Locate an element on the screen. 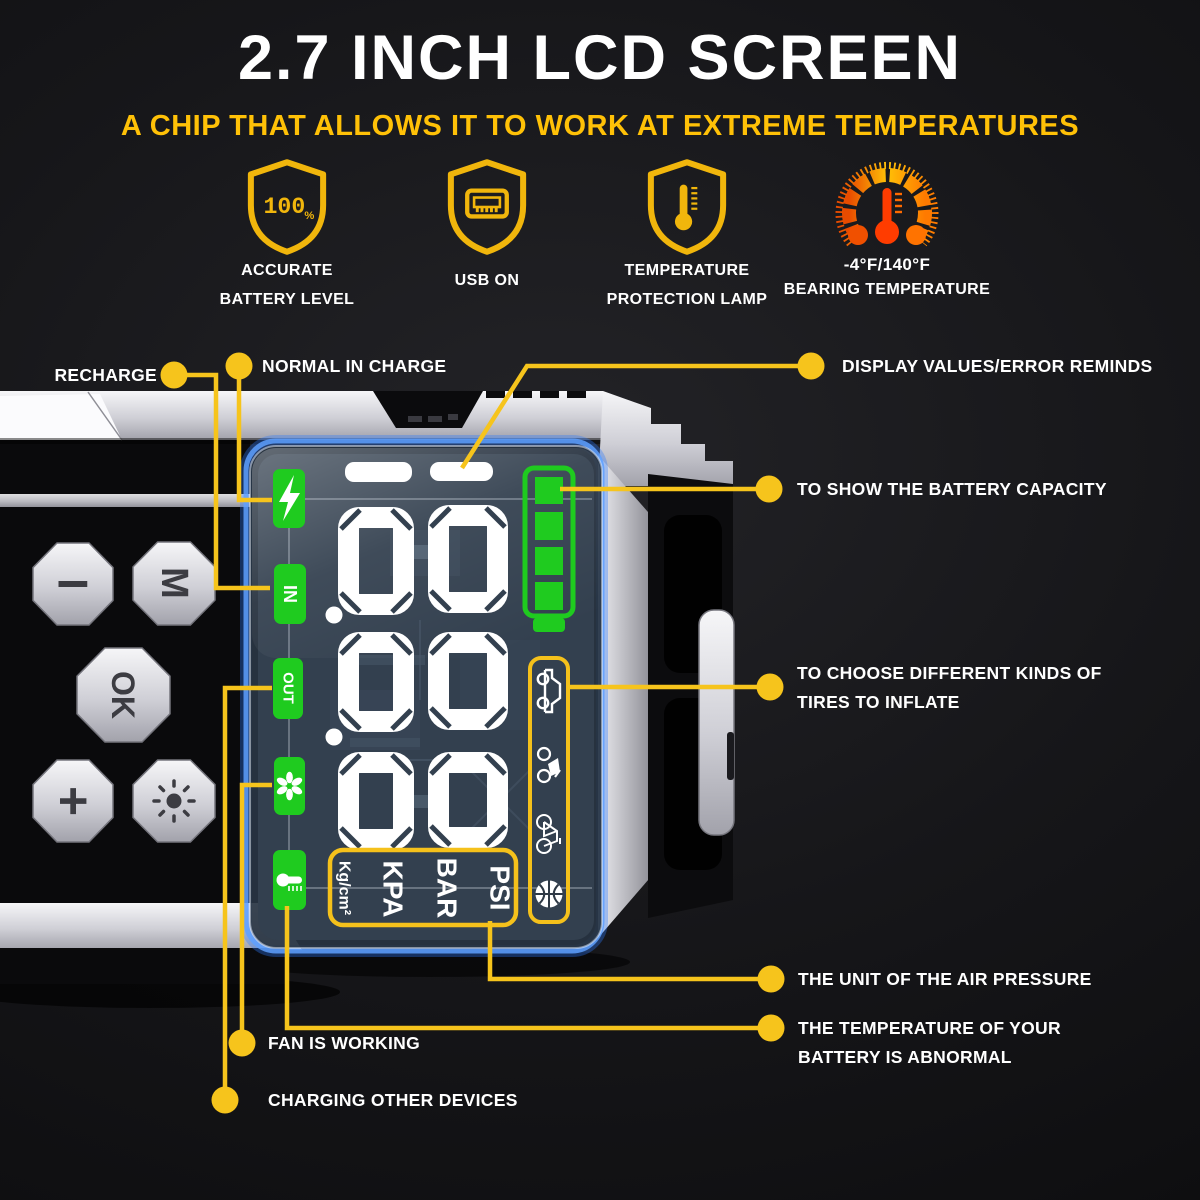  plus-button-label: + is located at coordinates (73, 801).